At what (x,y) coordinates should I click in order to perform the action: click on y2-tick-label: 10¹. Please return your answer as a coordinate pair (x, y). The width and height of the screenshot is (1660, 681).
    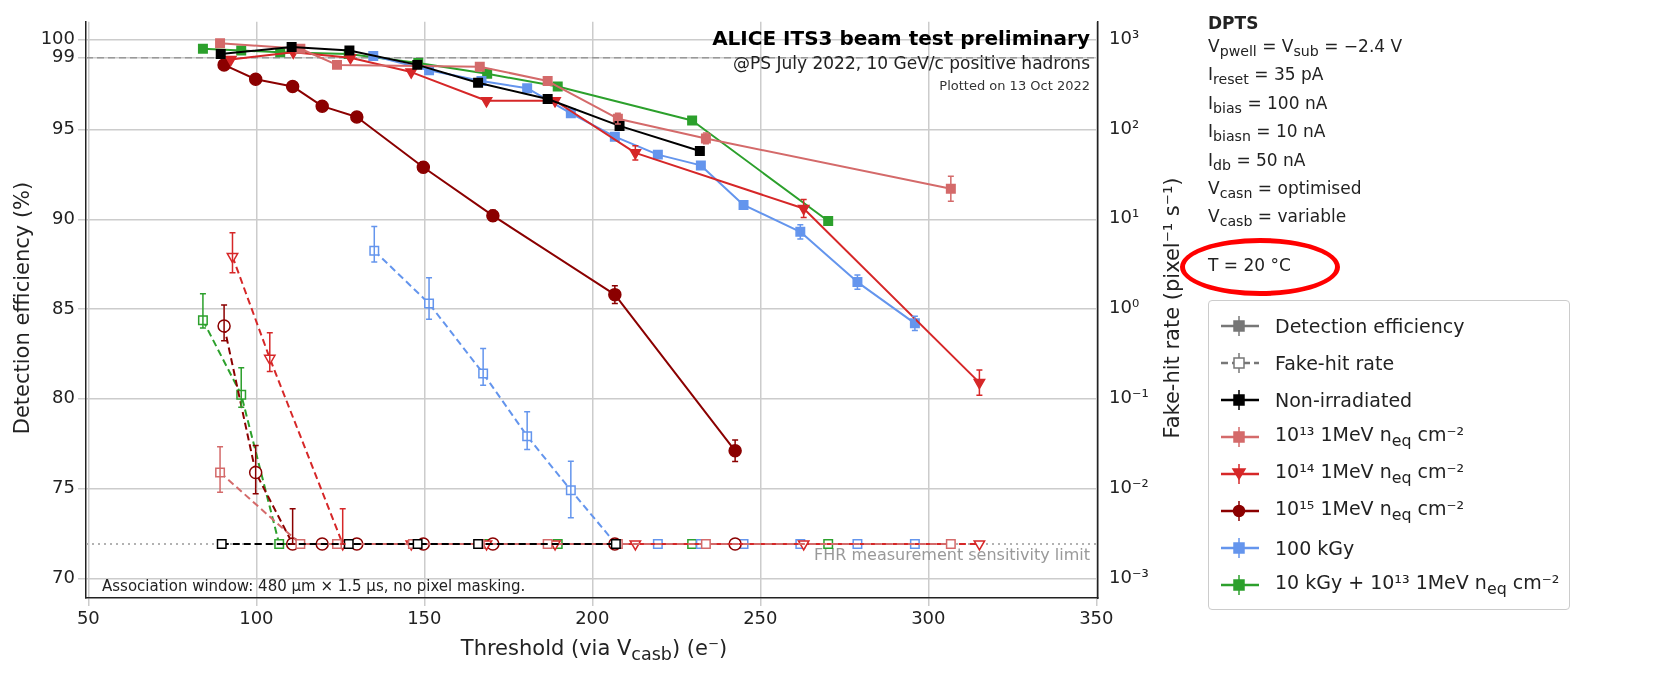
    Looking at the image, I should click on (1124, 217).